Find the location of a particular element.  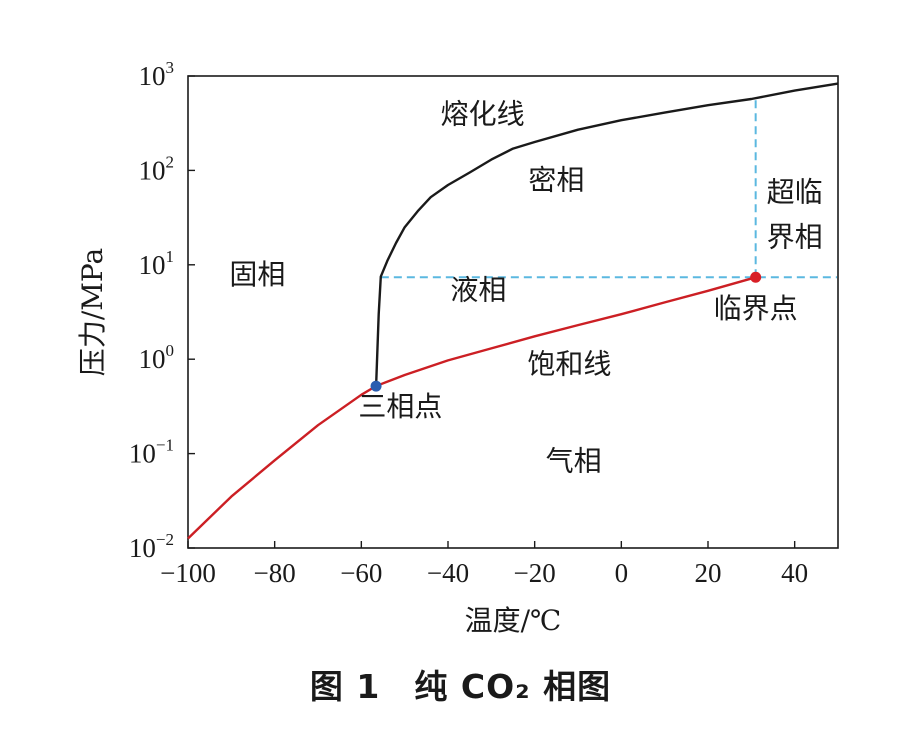

x-tick-label: 40 is located at coordinates (794, 573).